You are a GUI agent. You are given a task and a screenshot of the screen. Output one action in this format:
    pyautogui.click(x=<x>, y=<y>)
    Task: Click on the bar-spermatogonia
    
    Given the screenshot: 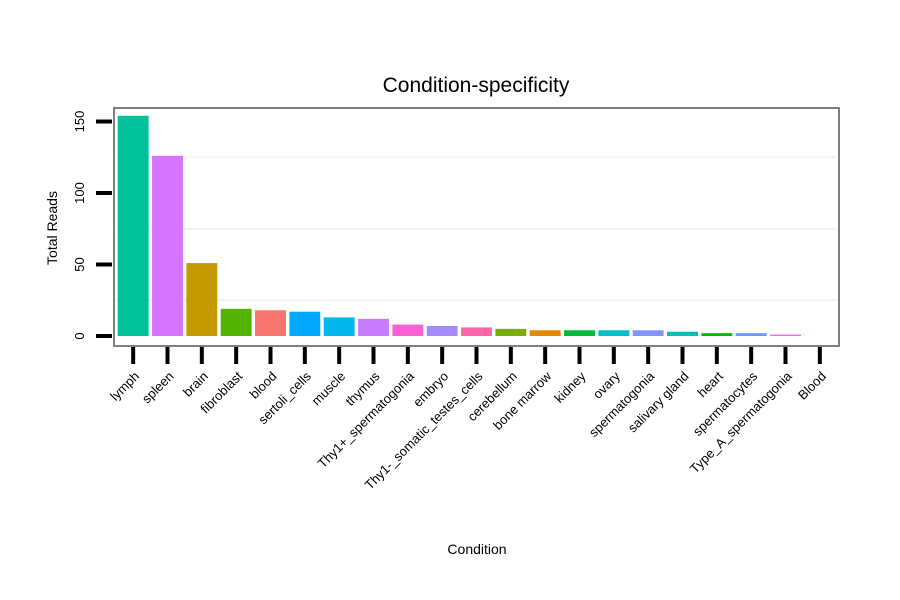 What is the action you would take?
    pyautogui.click(x=648, y=333)
    